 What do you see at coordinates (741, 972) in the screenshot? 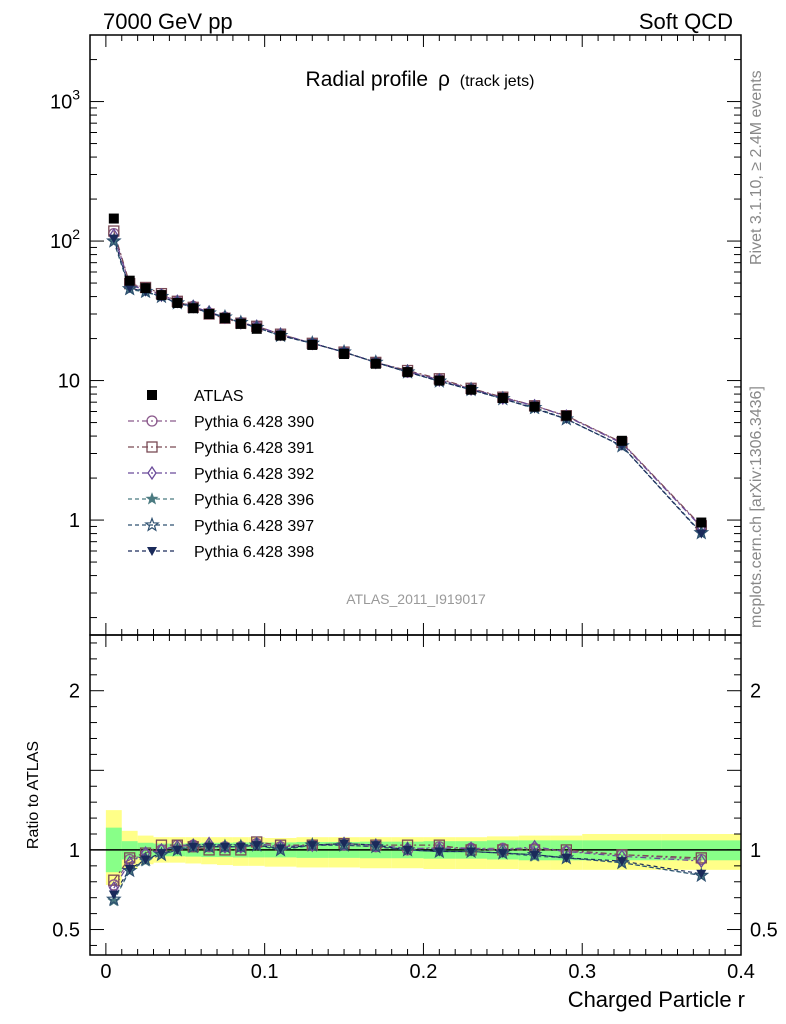
I see `x-tick-label: 0.4` at bounding box center [741, 972].